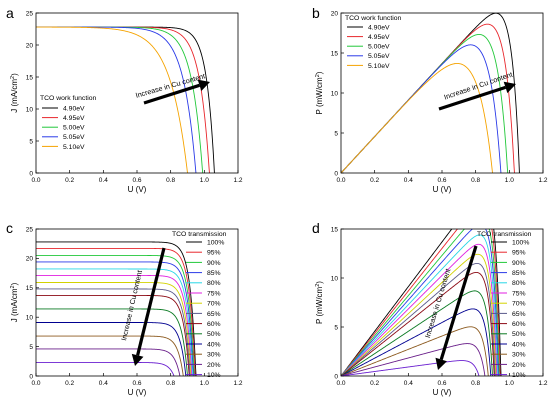  What do you see at coordinates (316, 13) in the screenshot?
I see `panel-letter: b` at bounding box center [316, 13].